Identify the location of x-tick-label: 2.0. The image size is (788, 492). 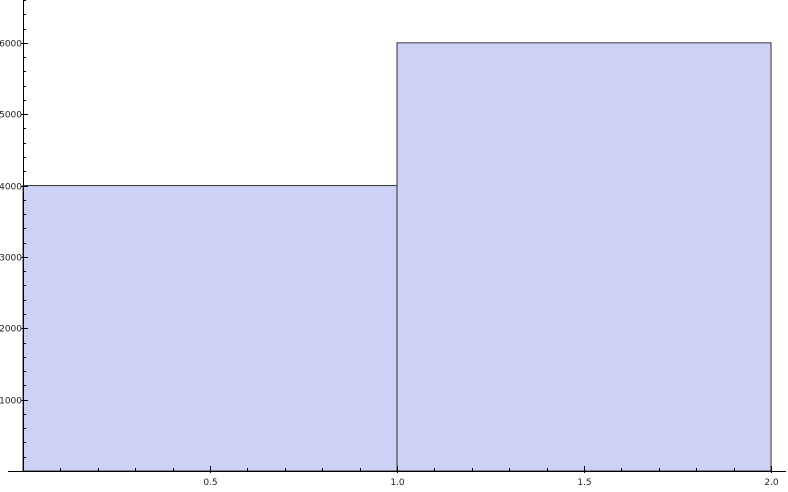
(771, 483).